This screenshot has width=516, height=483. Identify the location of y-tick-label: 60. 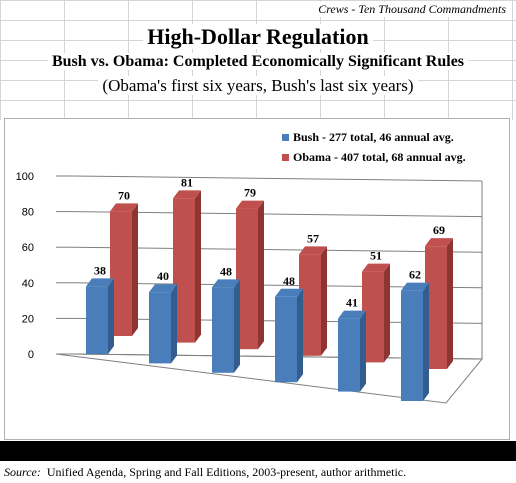
(28, 248).